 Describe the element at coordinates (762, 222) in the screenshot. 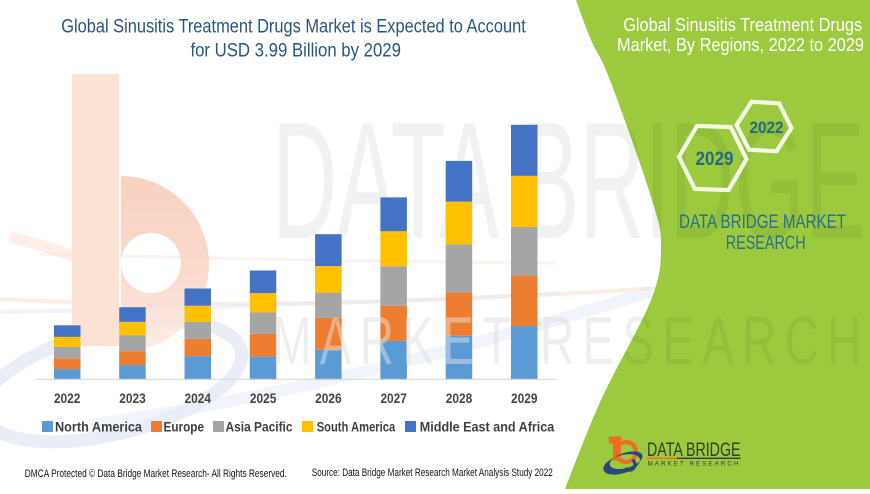

I see `svg-text: DATA BRIDGE MARKET` at that location.